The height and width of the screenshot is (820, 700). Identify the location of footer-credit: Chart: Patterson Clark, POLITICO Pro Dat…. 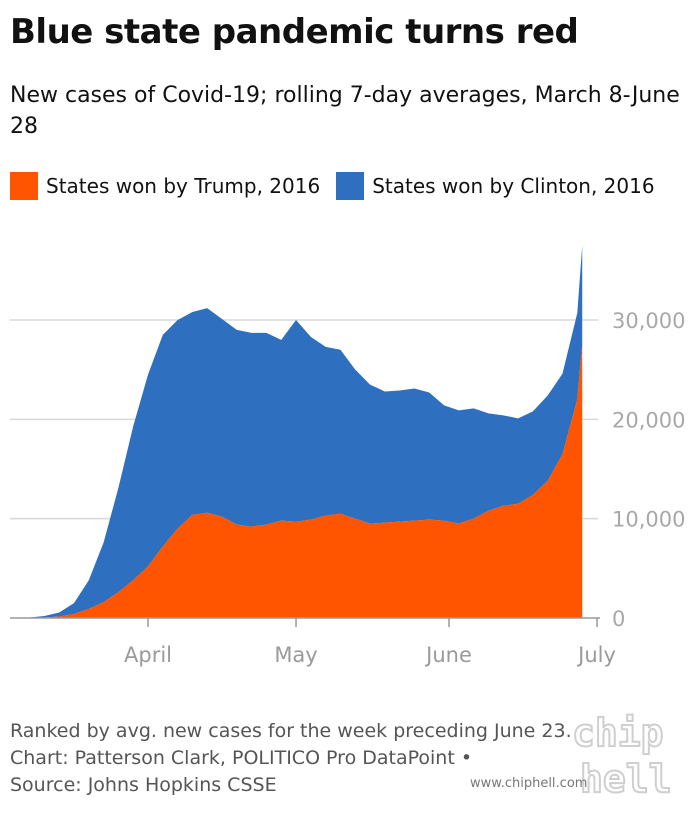
(241, 758).